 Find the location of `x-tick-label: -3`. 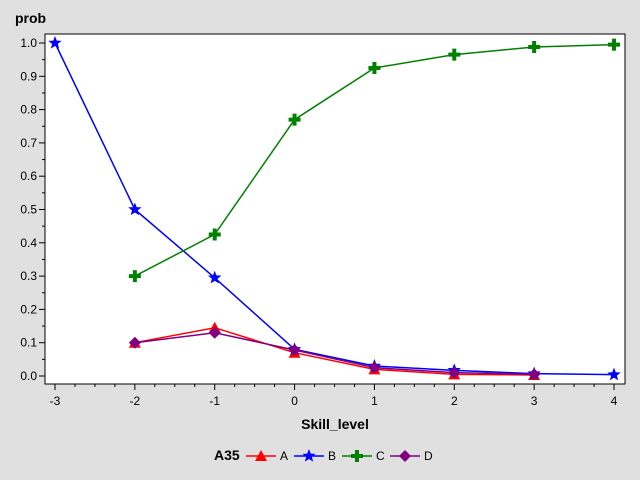

x-tick-label: -3 is located at coordinates (55, 401).